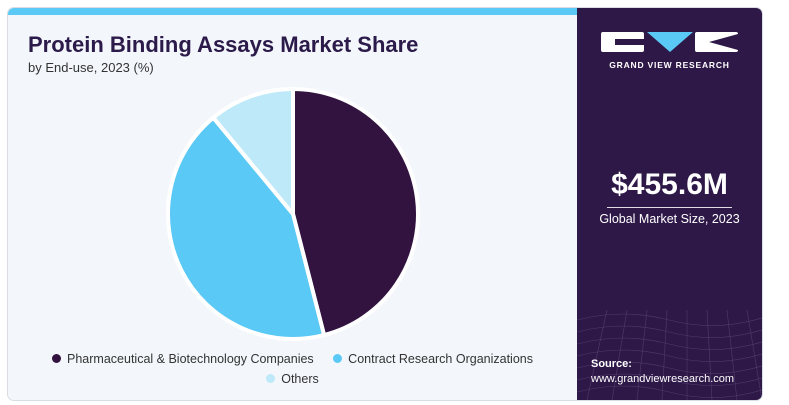  What do you see at coordinates (669, 354) in the screenshot?
I see `wave-grid-decoration` at bounding box center [669, 354].